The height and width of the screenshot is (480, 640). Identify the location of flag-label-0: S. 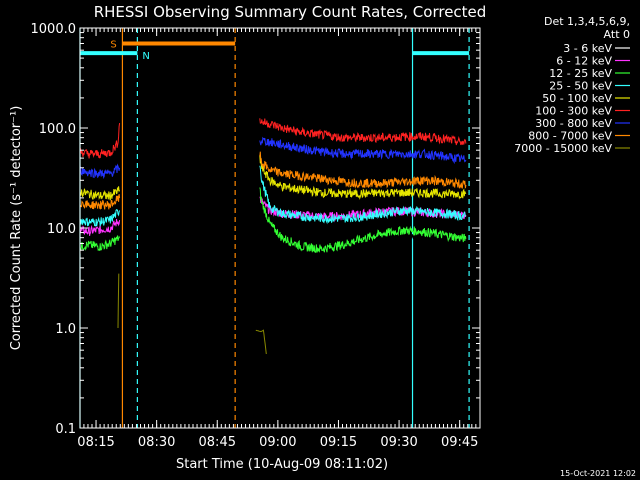
(113, 44).